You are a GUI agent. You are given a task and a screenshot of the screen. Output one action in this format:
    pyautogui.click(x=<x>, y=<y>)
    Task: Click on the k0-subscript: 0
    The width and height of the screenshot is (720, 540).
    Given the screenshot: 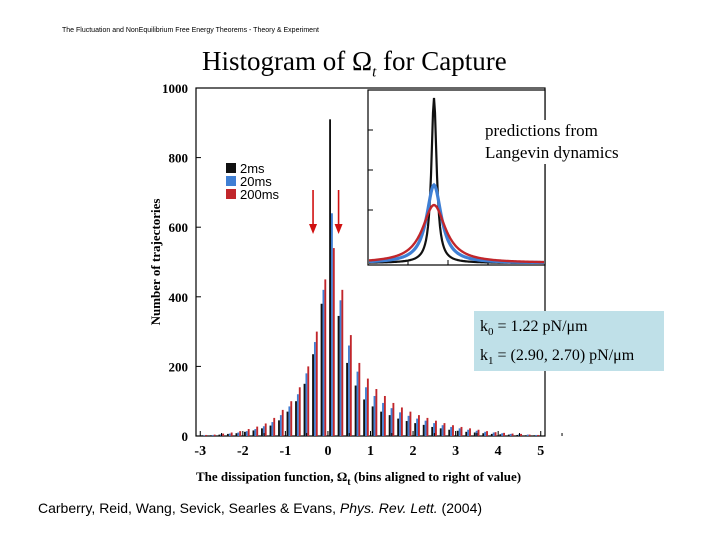 What is the action you would take?
    pyautogui.click(x=491, y=332)
    